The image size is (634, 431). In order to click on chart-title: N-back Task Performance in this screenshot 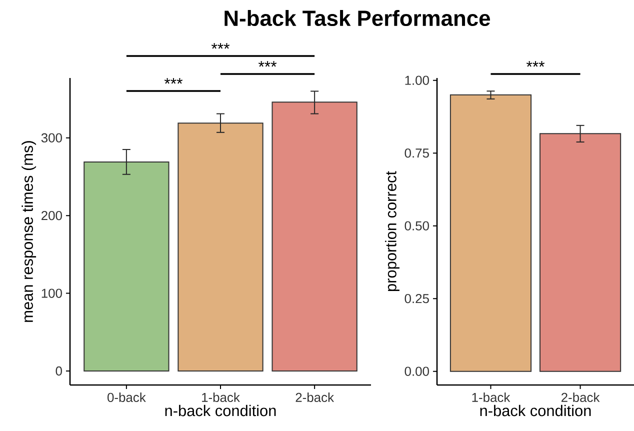, I will do `click(357, 18)`.